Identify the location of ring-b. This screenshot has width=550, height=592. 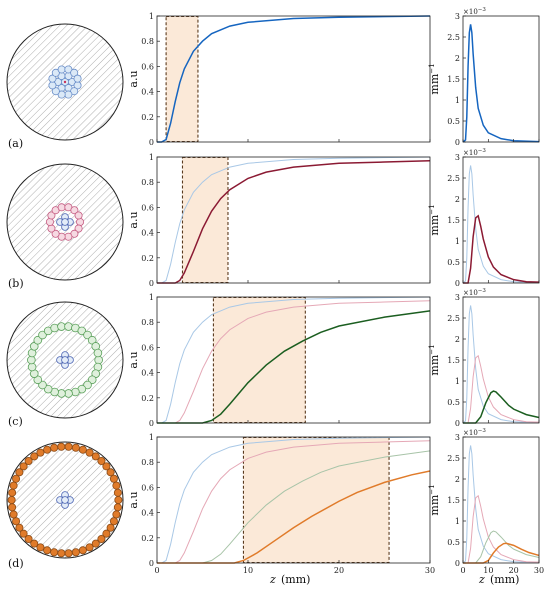
(65, 222).